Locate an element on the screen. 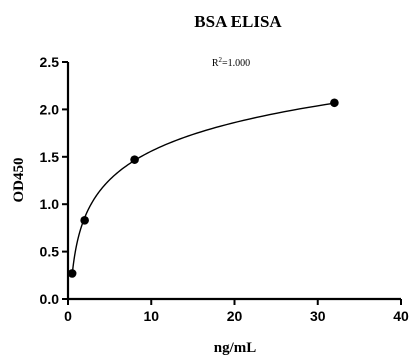  x-tick-label-3: 30 is located at coordinates (318, 316).